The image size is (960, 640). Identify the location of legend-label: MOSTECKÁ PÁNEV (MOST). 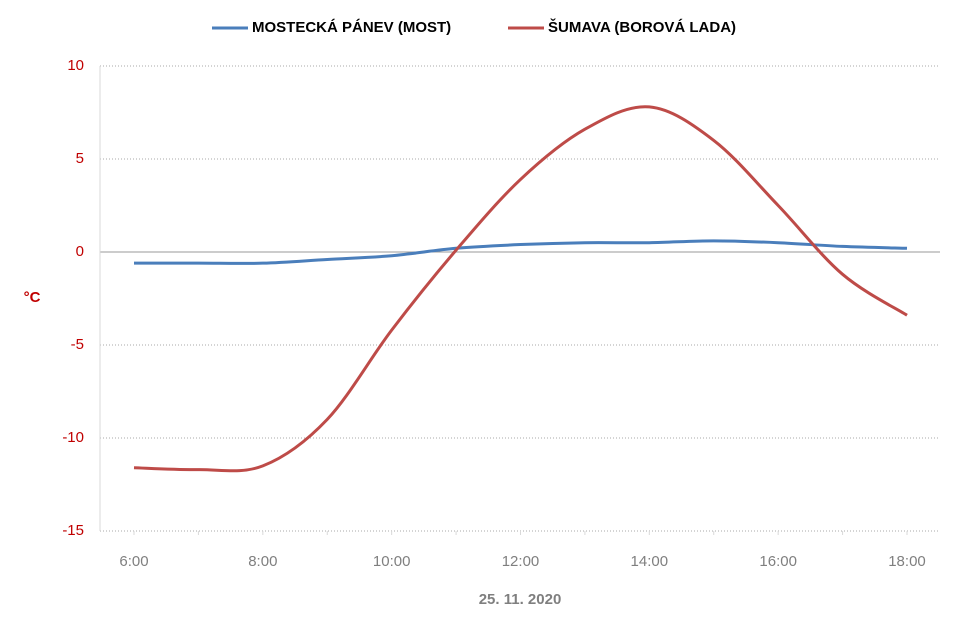
(351, 27).